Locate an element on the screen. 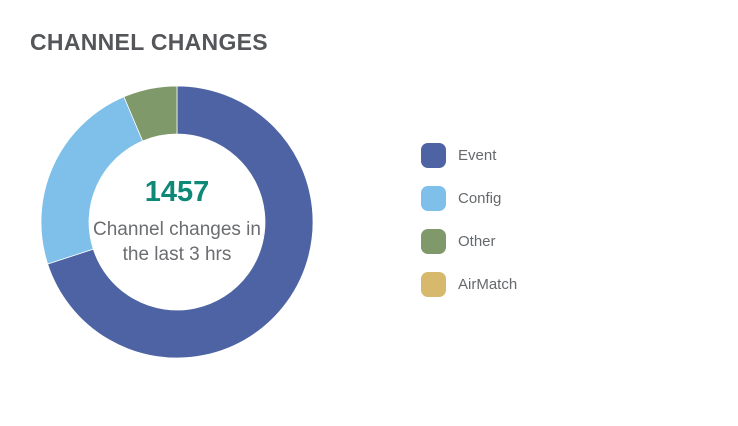  legend-label-airmatch: AirMatch is located at coordinates (488, 284).